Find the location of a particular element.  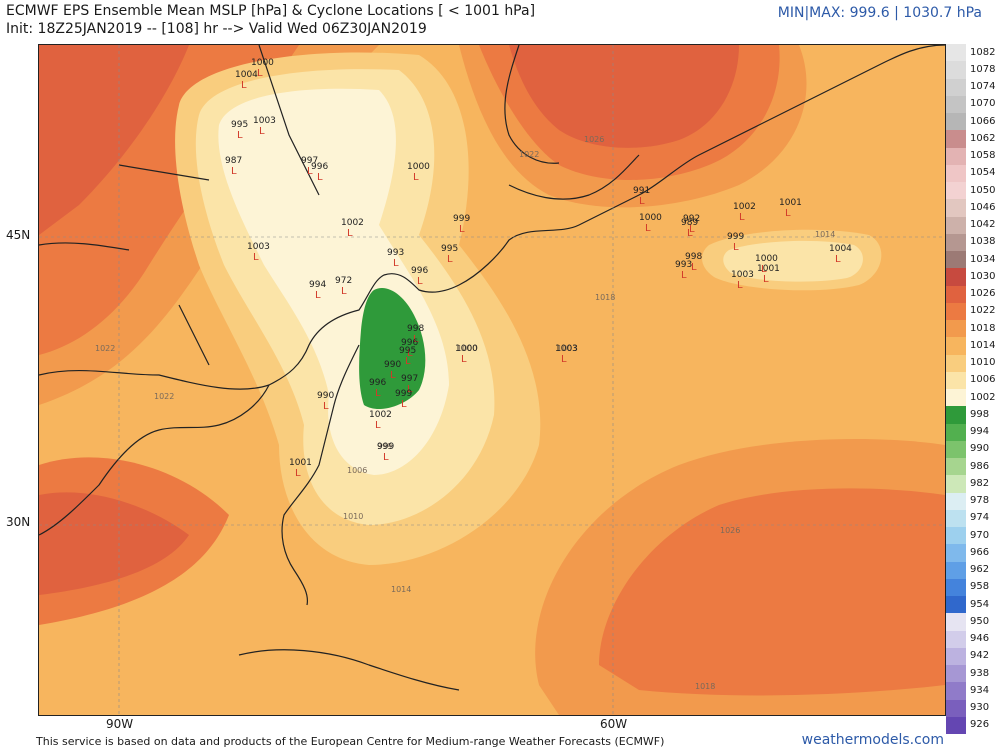

legend-label: 1018 is located at coordinates (983, 328).